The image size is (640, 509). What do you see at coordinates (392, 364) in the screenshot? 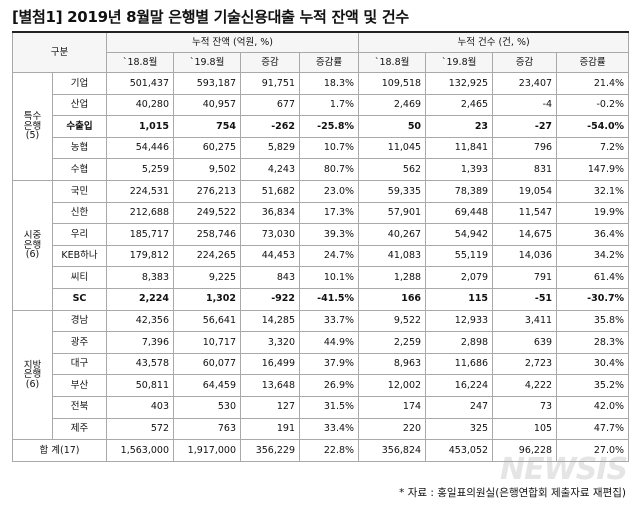
I see `value-cell: 8,963` at bounding box center [392, 364].